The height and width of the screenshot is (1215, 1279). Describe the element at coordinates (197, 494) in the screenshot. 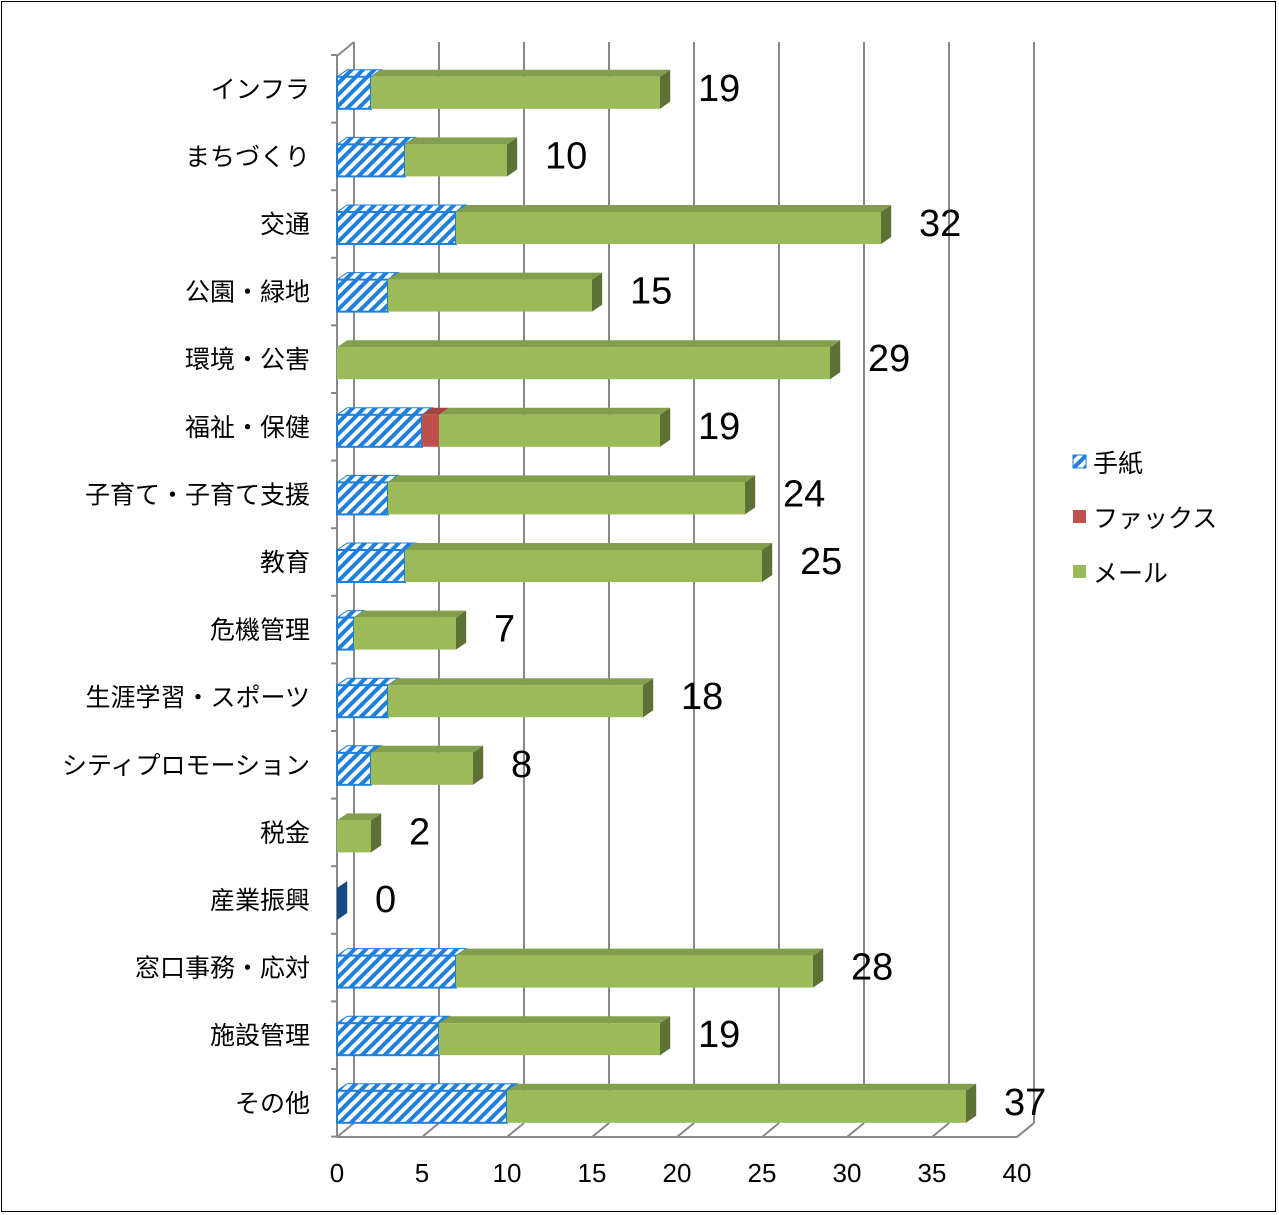

I see `category-label: 子育て・子育て支援` at that location.